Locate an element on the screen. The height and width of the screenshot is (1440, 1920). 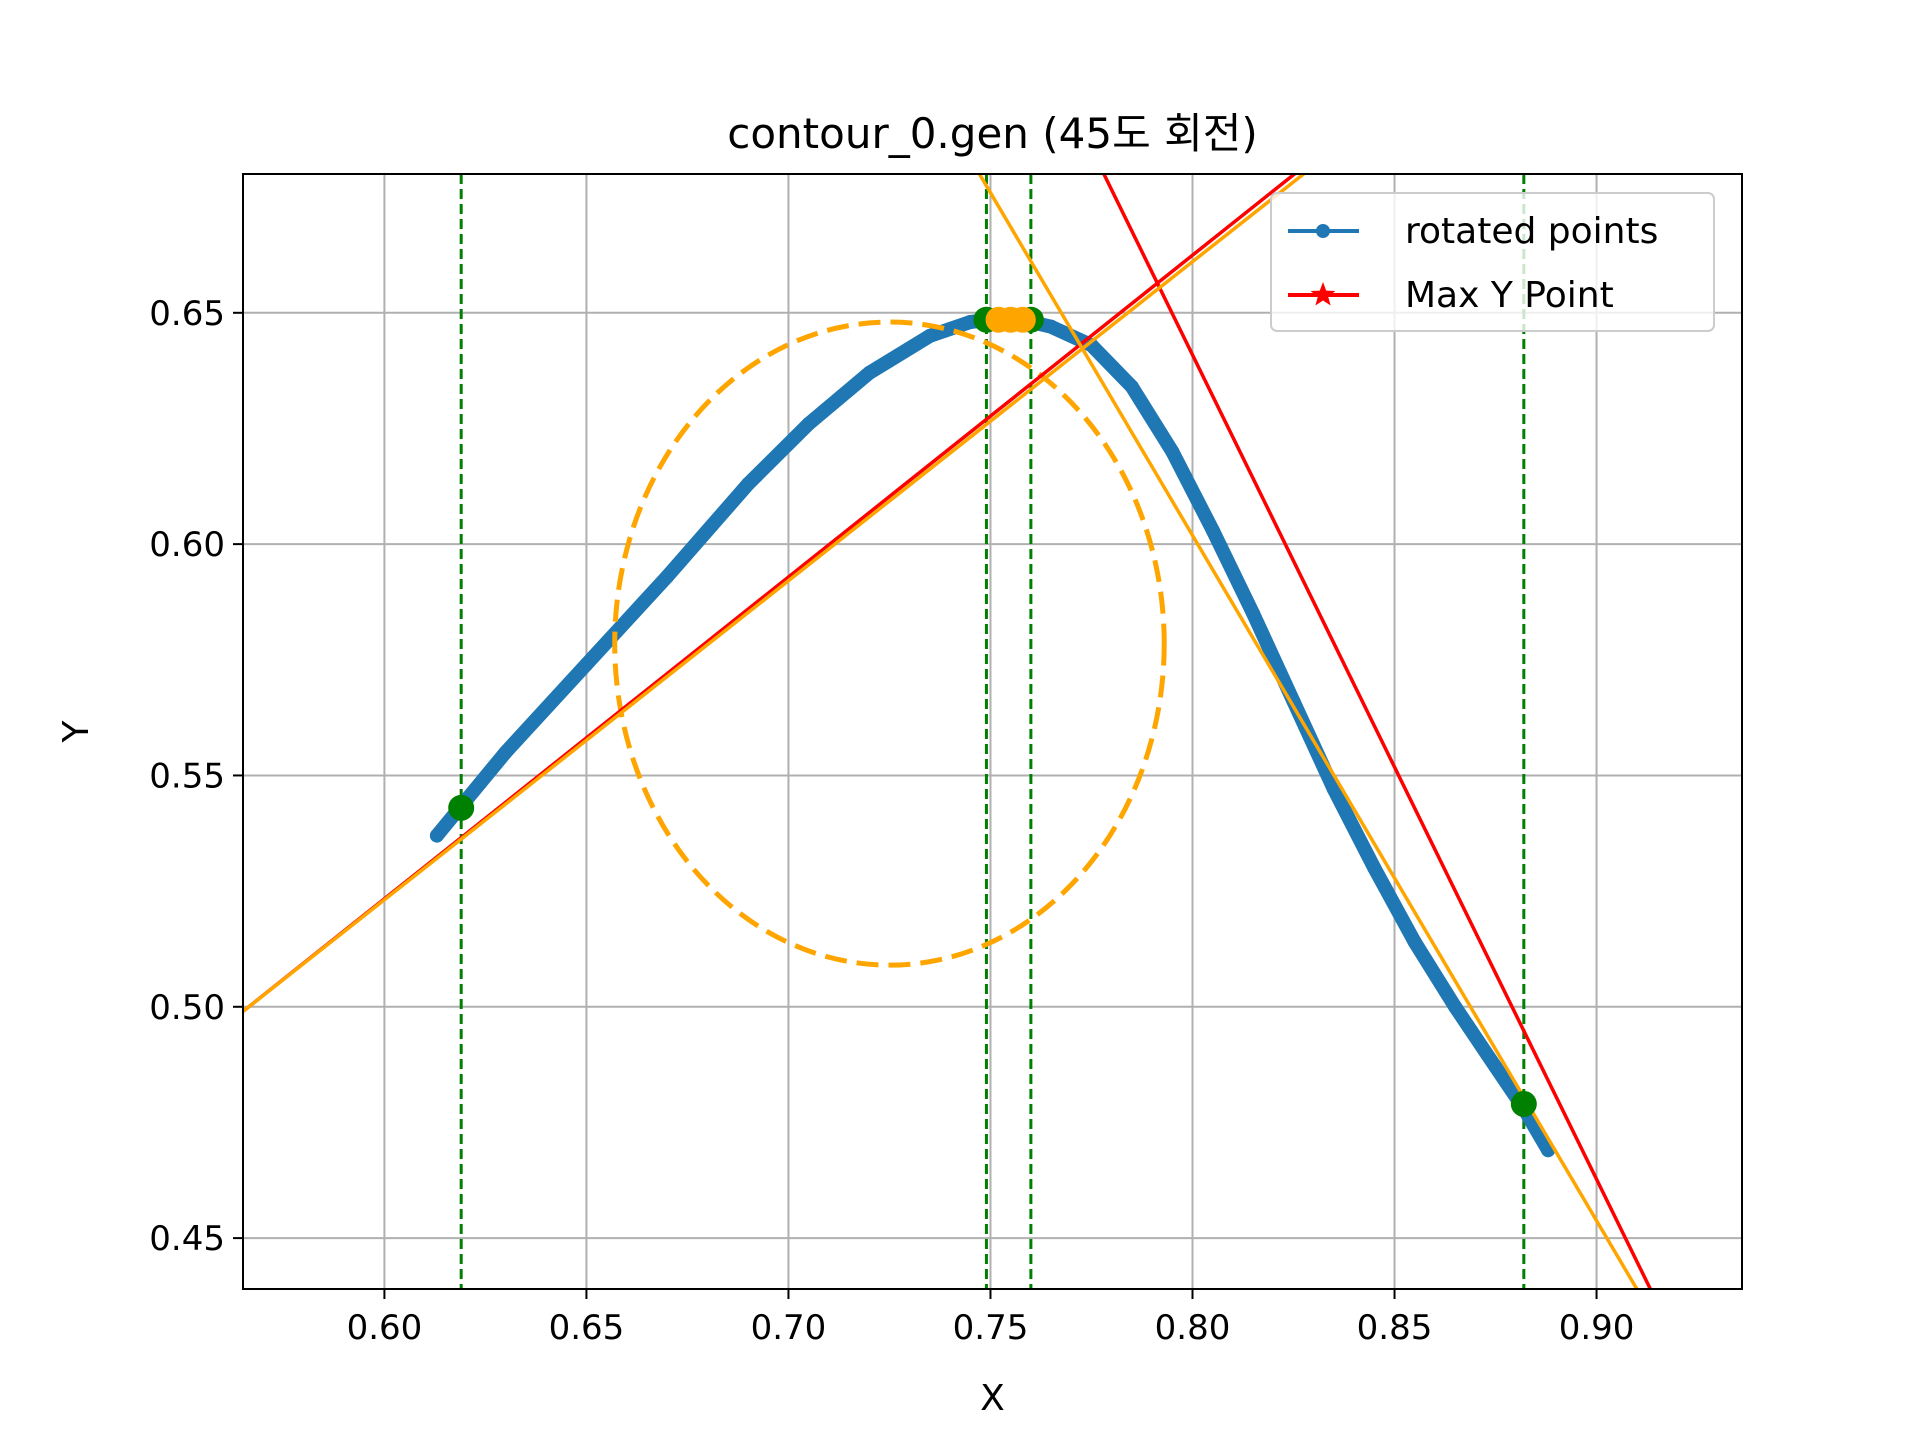
x-tick-label: 0.90 is located at coordinates (1597, 1328).